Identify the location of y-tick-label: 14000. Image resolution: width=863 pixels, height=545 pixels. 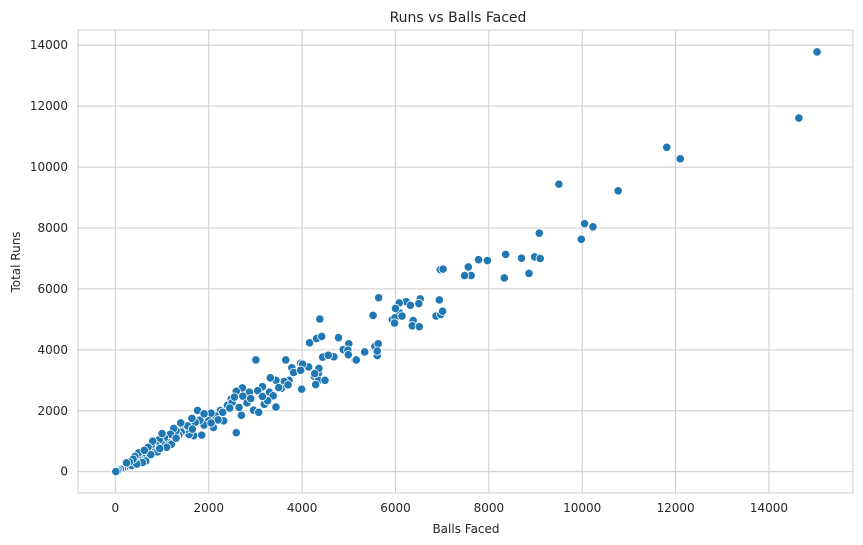
(49, 45).